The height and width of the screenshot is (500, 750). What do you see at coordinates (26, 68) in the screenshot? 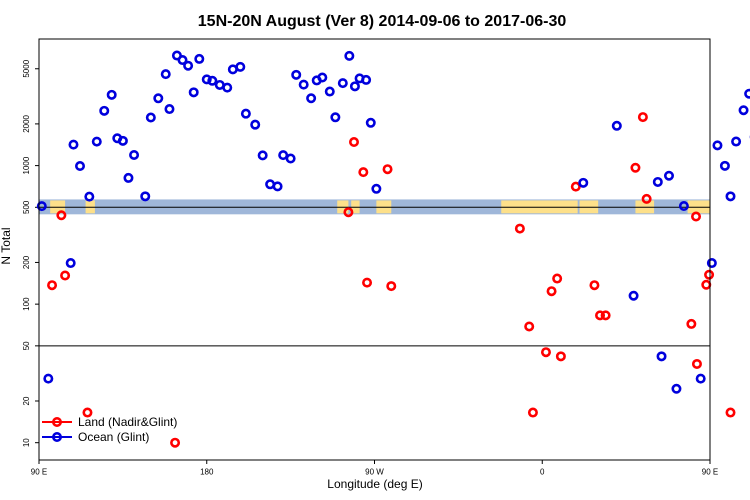
I see `y-tick-label: 5000` at bounding box center [26, 68].